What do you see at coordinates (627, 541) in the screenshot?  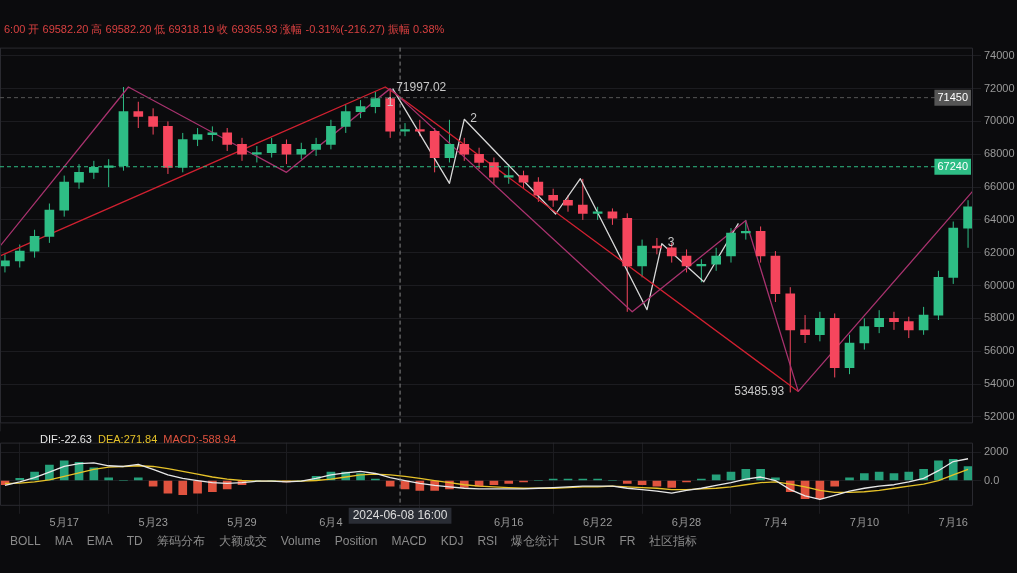 I see `text: FR` at bounding box center [627, 541].